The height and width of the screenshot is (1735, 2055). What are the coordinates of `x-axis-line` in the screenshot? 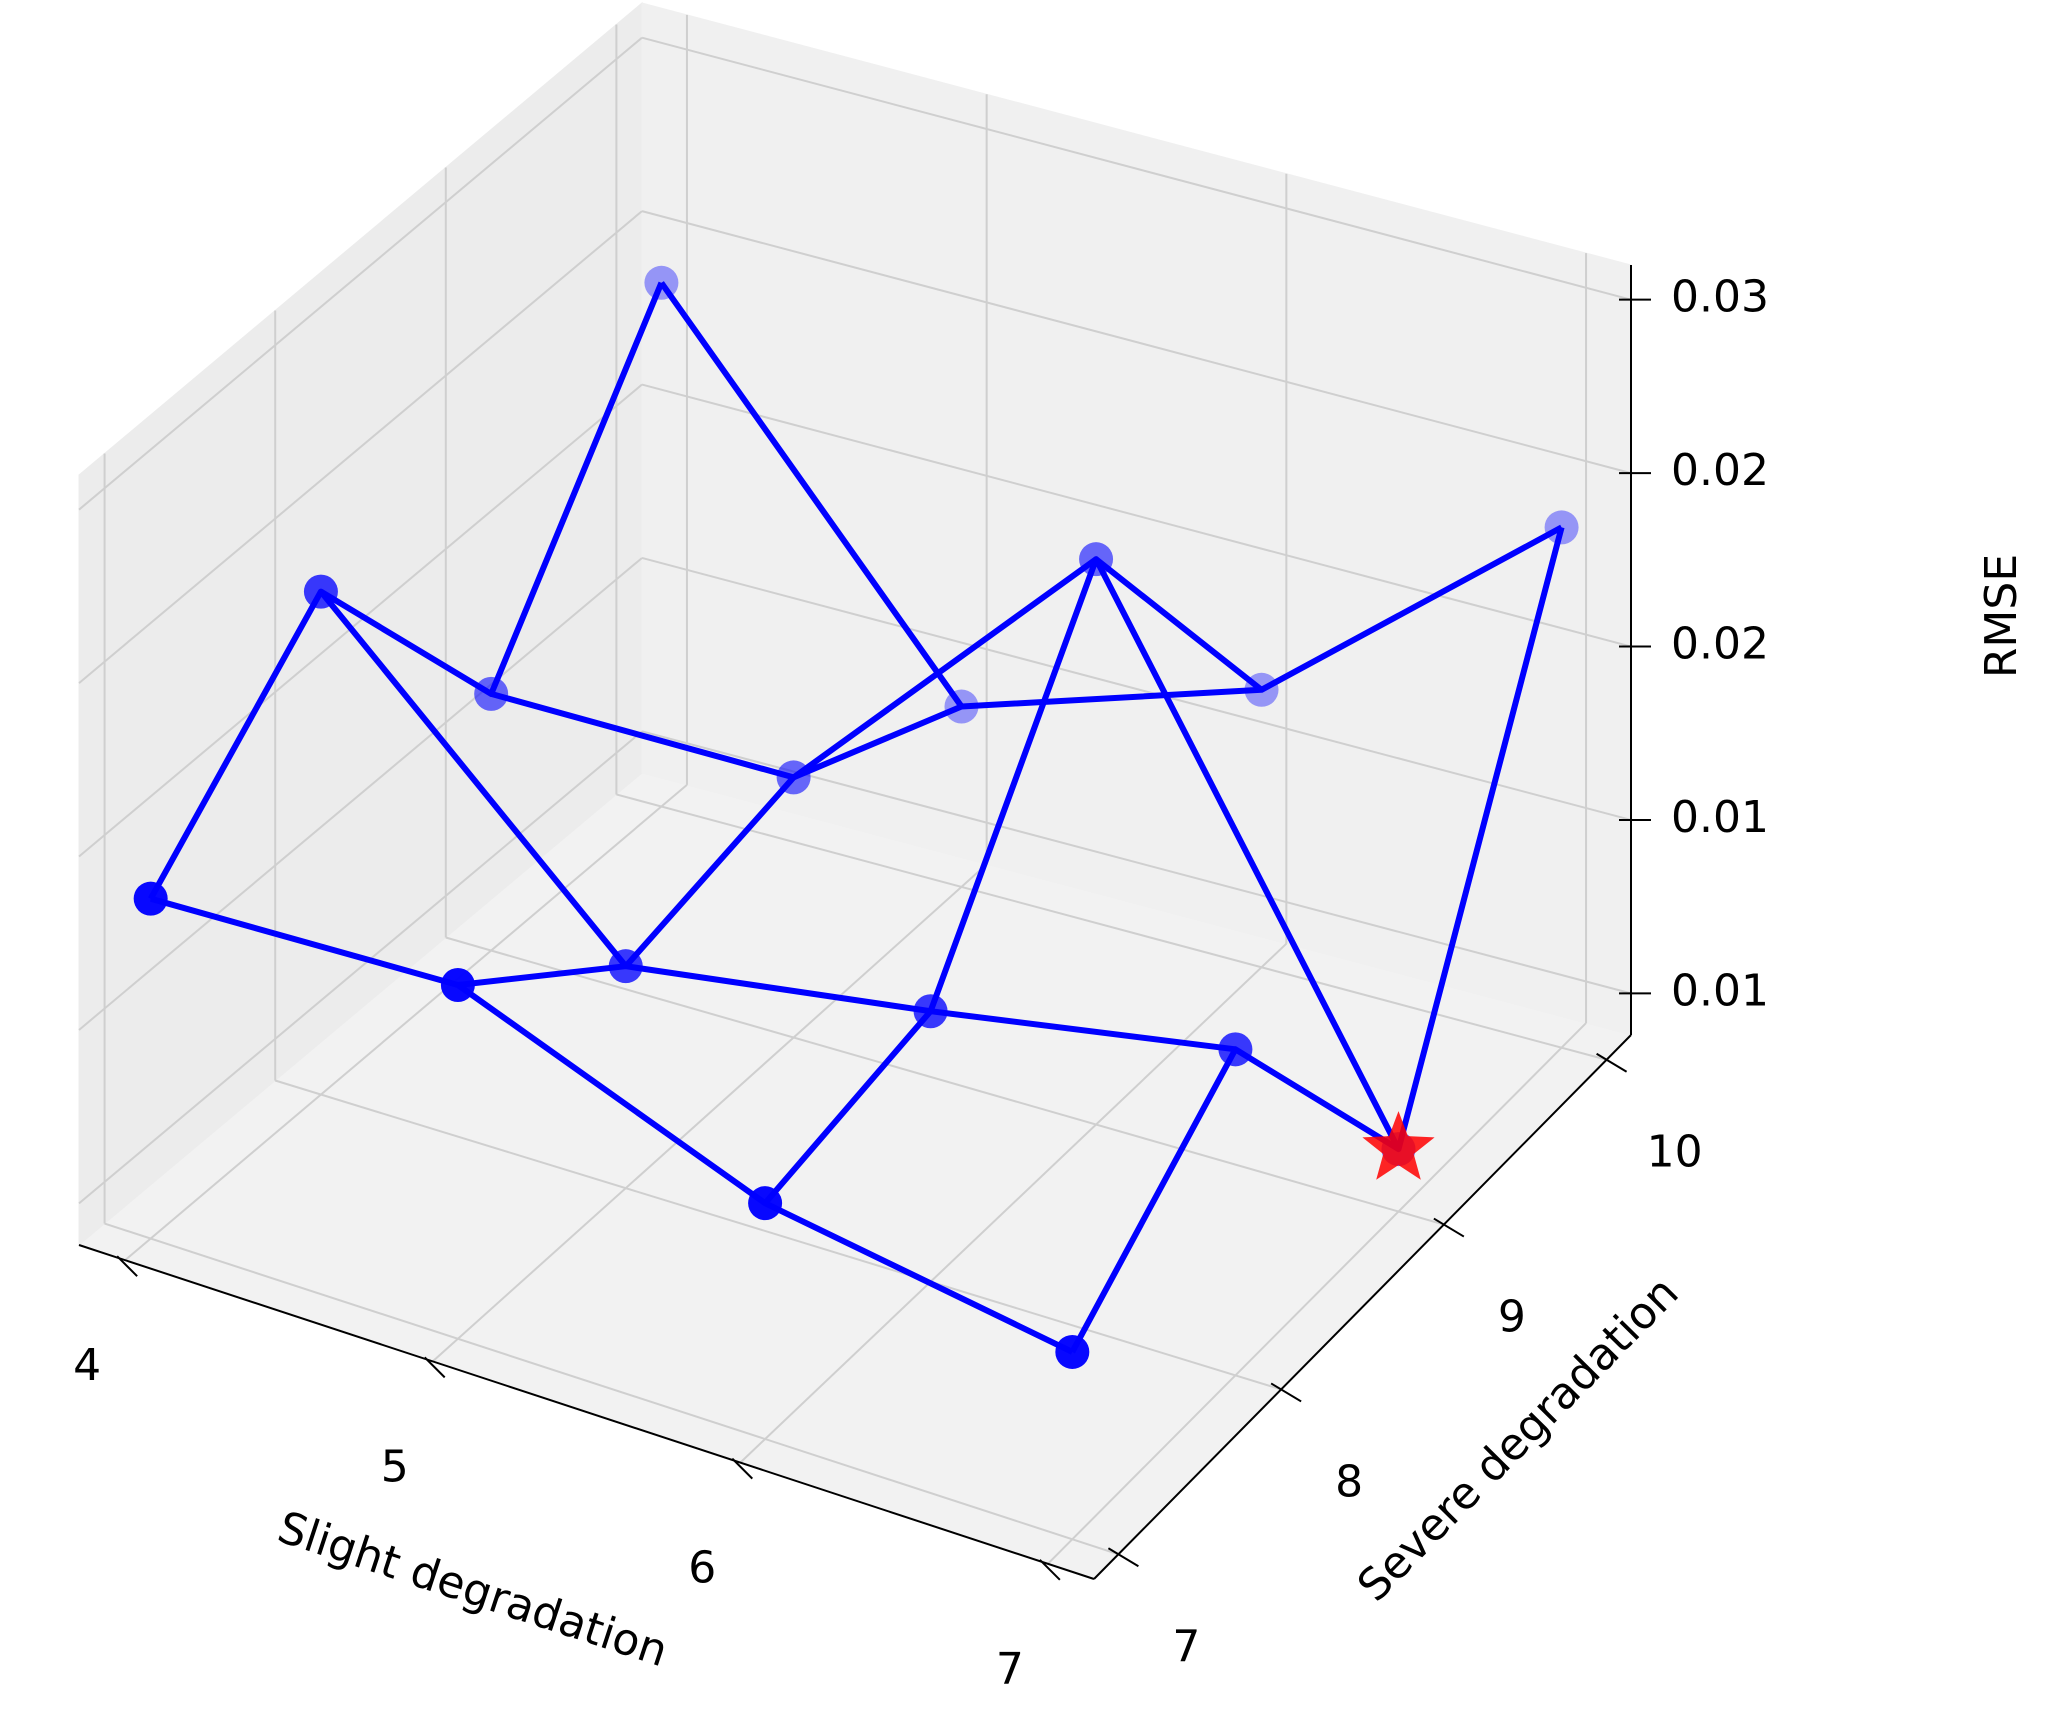 It's located at (586, 1412).